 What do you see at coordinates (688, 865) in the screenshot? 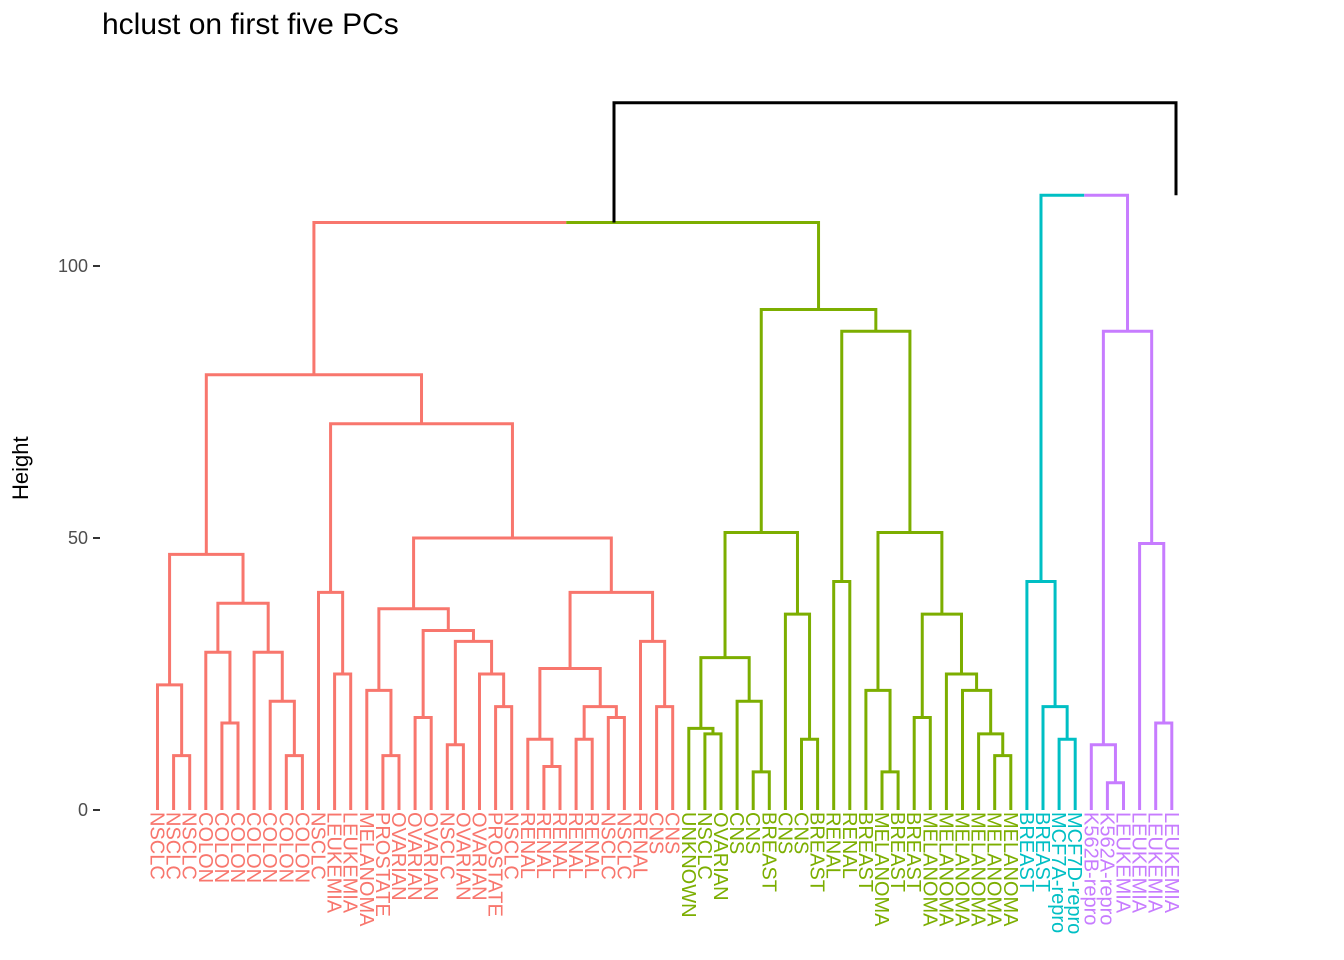
I see `leaf-label: UNKNOWN` at bounding box center [688, 865].